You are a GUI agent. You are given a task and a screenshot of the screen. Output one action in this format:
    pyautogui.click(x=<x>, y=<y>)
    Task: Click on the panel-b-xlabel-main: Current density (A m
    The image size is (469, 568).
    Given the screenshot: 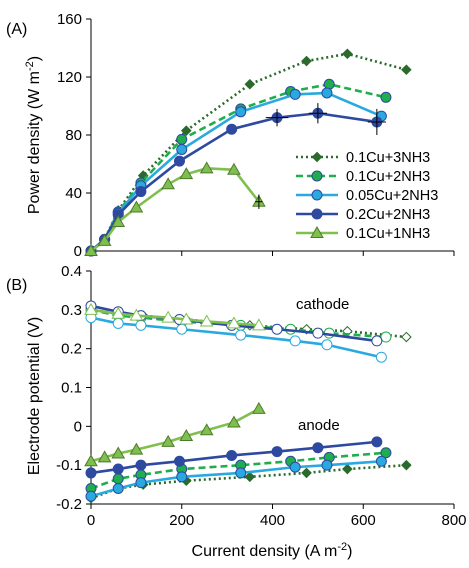 What is the action you would take?
    pyautogui.click(x=265, y=551)
    